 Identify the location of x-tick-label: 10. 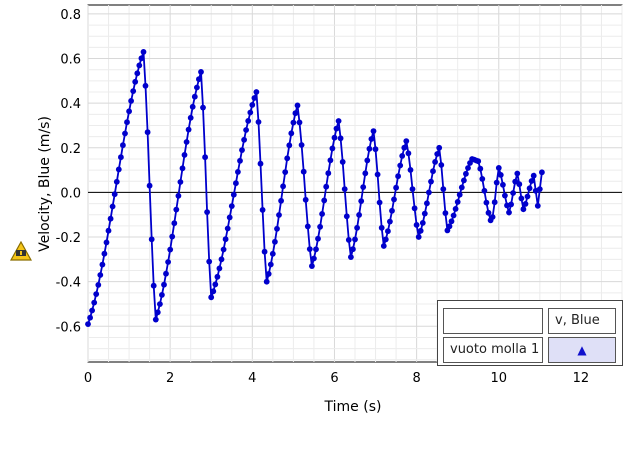
(498, 378).